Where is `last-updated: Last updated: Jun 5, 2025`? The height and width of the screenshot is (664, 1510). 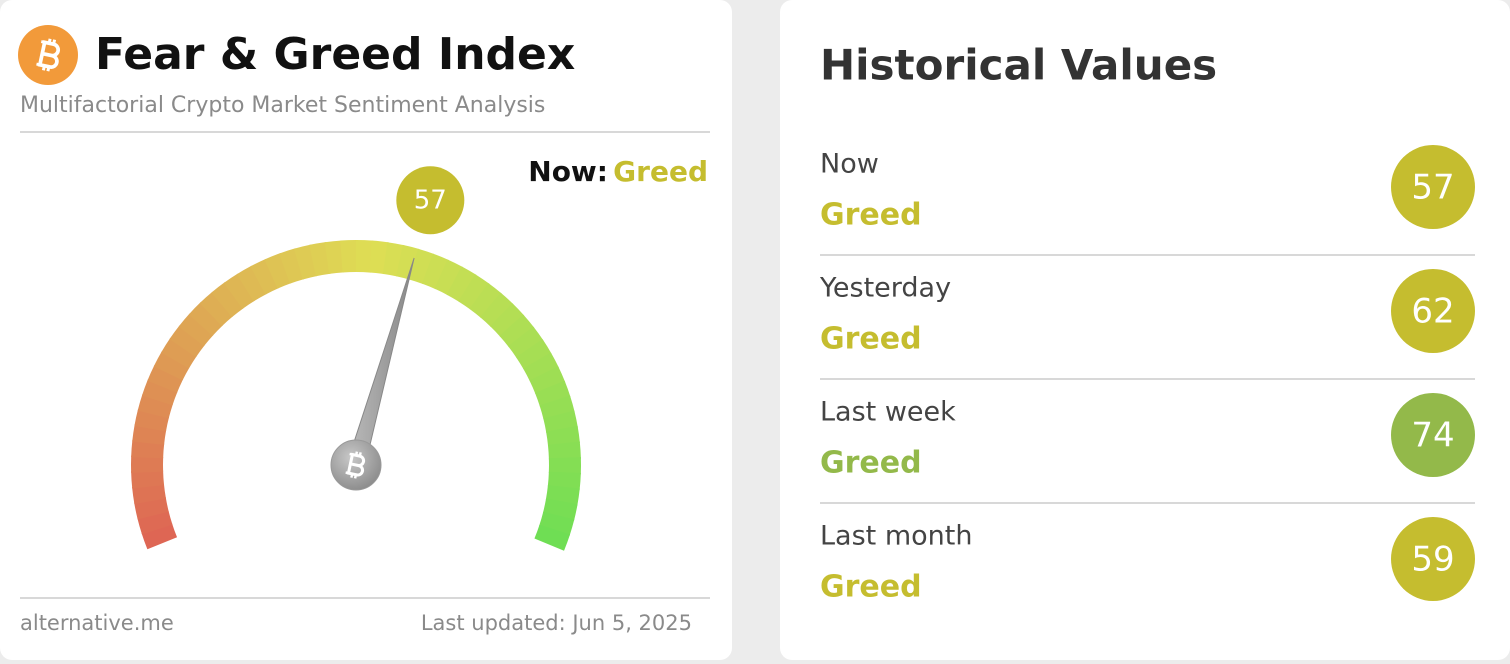 last-updated: Last updated: Jun 5, 2025 is located at coordinates (556, 623).